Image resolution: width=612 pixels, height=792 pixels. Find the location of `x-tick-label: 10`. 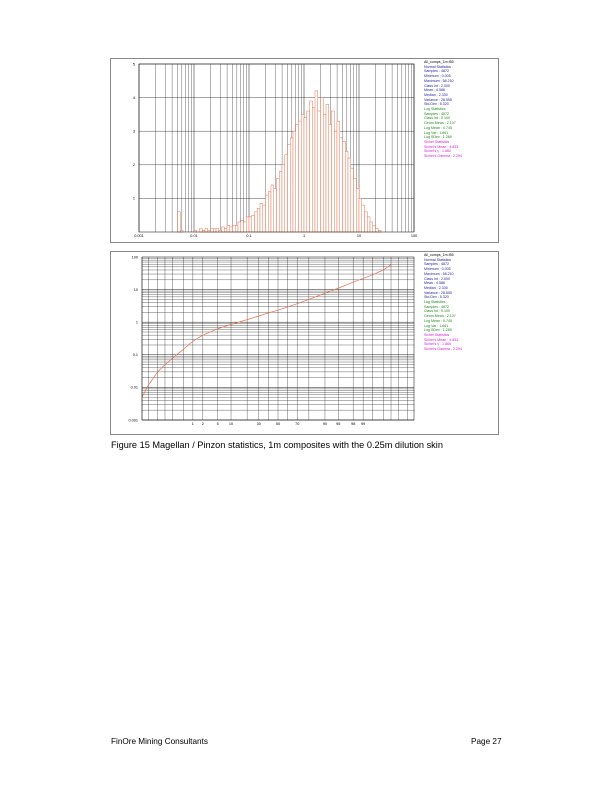

x-tick-label: 10 is located at coordinates (231, 424).